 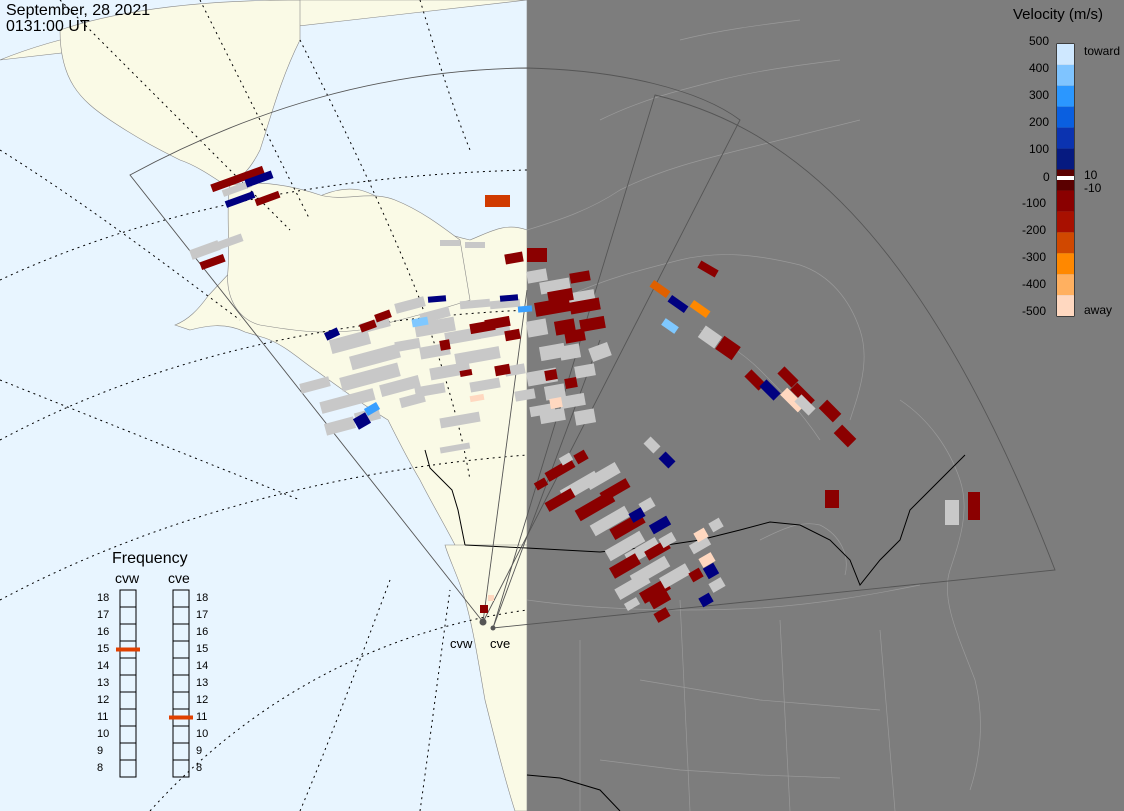 What do you see at coordinates (1065, 178) in the screenshot?
I see `velocity-scale-zero-band` at bounding box center [1065, 178].